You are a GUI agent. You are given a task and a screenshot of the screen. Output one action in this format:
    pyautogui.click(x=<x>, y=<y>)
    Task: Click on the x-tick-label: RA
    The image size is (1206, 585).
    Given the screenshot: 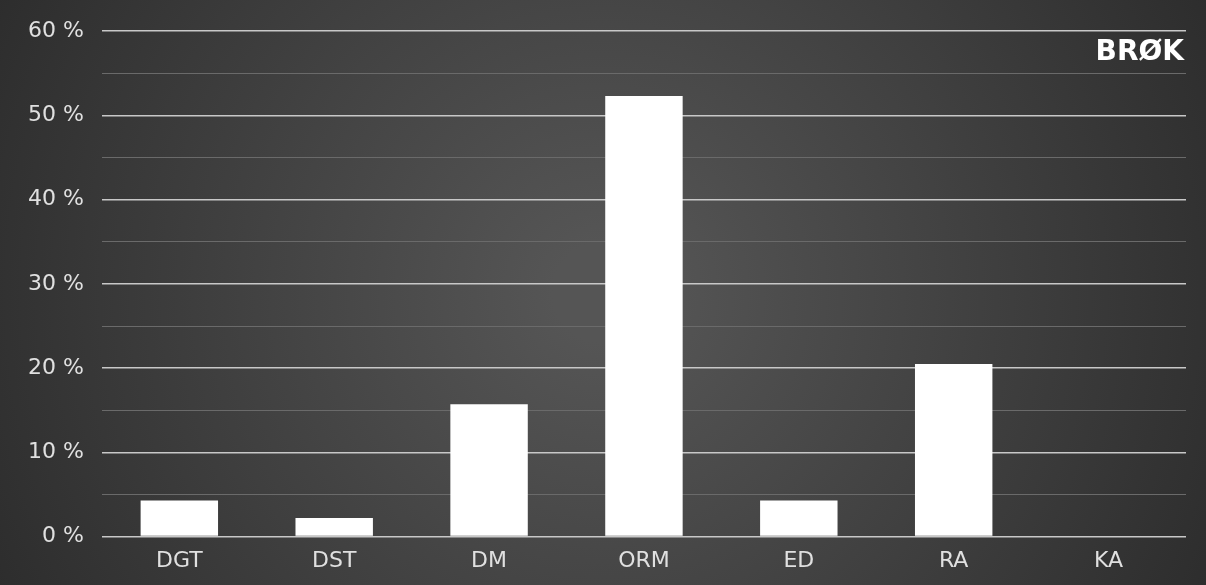 What is the action you would take?
    pyautogui.click(x=953, y=559)
    